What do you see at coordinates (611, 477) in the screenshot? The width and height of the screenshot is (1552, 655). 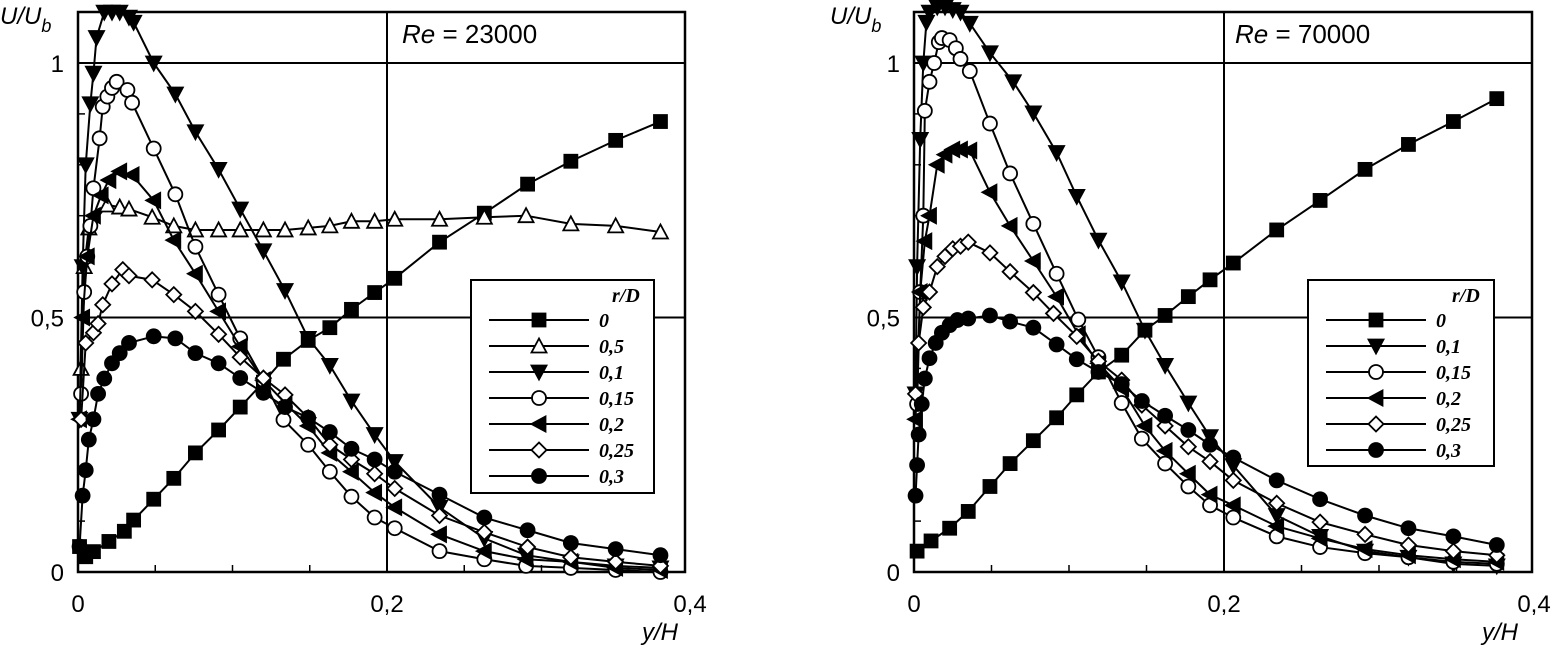 I see `legend-label: 0,3` at bounding box center [611, 477].